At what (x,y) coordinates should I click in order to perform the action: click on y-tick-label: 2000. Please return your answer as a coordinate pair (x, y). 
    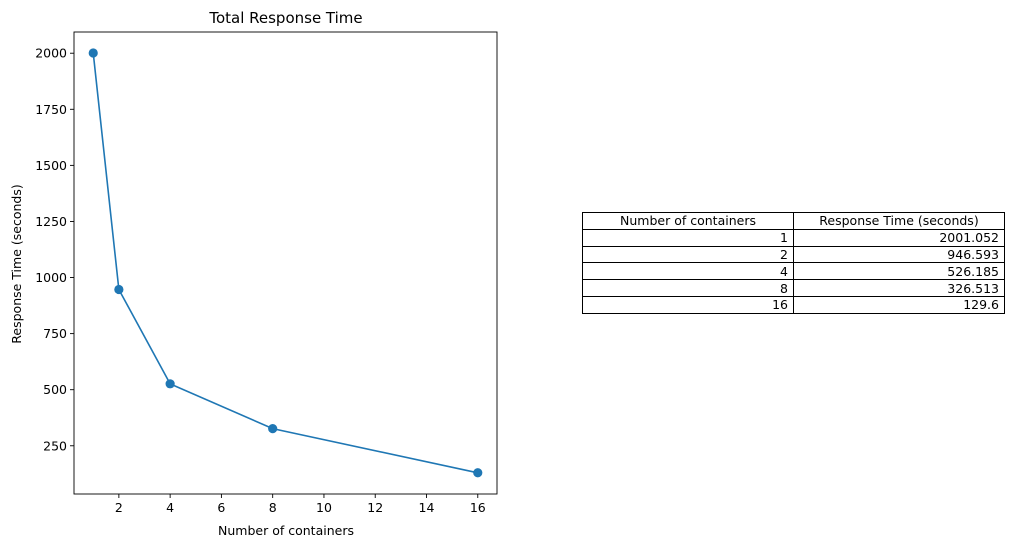
    Looking at the image, I should click on (51, 53).